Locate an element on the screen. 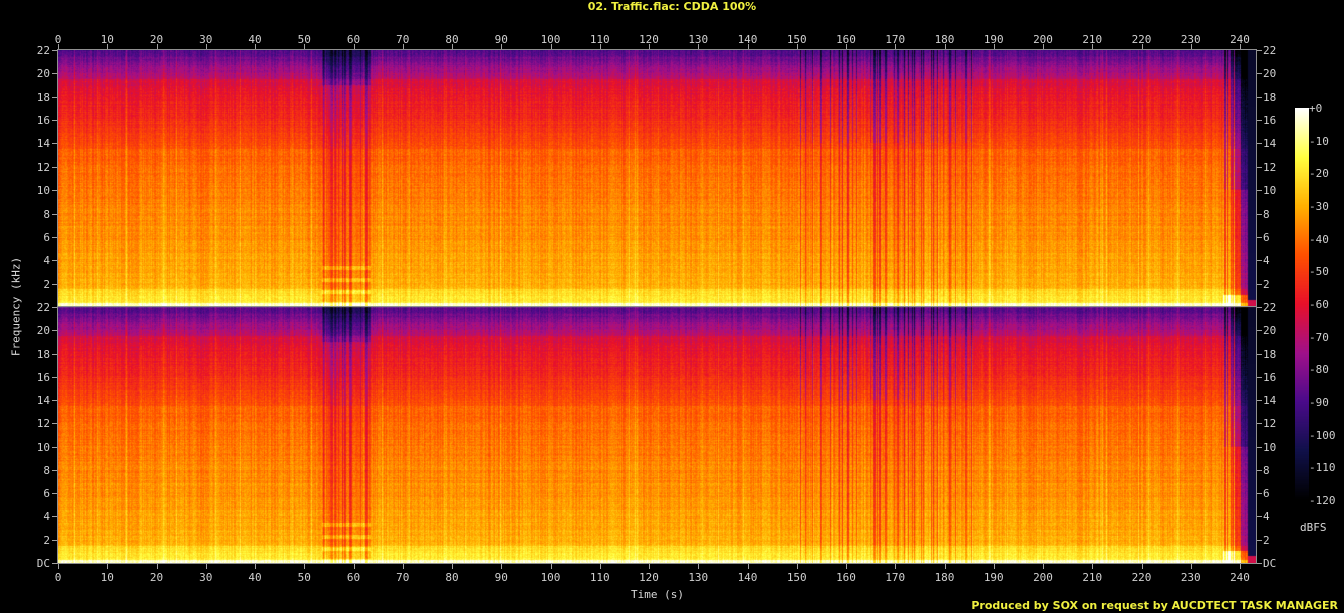  y-axis-label: Frequency (kHz) is located at coordinates (16, 306).